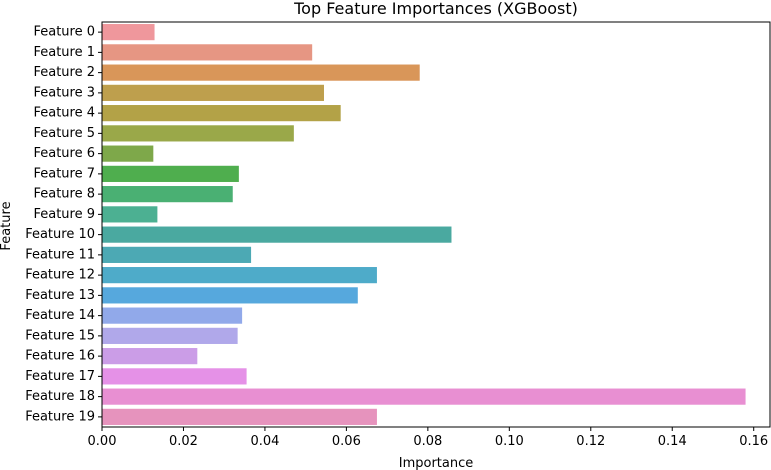 The width and height of the screenshot is (771, 470). I want to click on y-tick-label: Feature 4, so click(64, 113).